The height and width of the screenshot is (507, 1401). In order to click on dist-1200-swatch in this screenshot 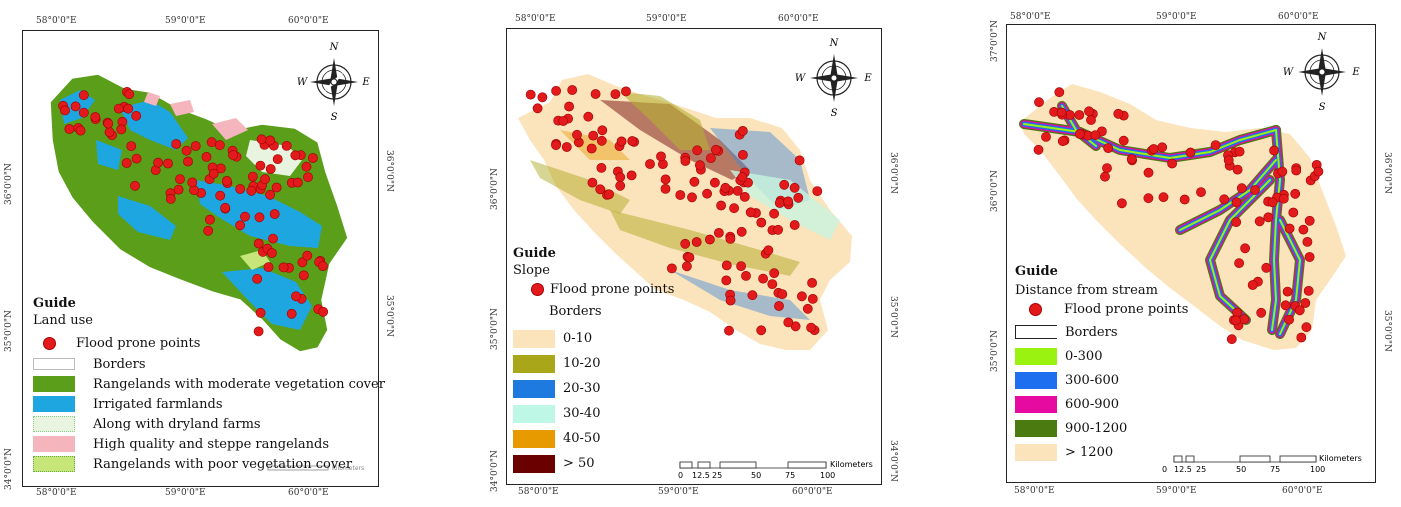, I will do `click(1036, 452)`.